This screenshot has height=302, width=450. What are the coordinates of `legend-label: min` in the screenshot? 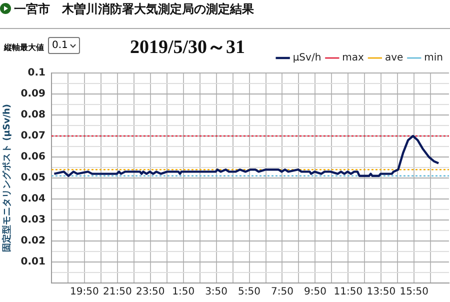 It's located at (433, 58).